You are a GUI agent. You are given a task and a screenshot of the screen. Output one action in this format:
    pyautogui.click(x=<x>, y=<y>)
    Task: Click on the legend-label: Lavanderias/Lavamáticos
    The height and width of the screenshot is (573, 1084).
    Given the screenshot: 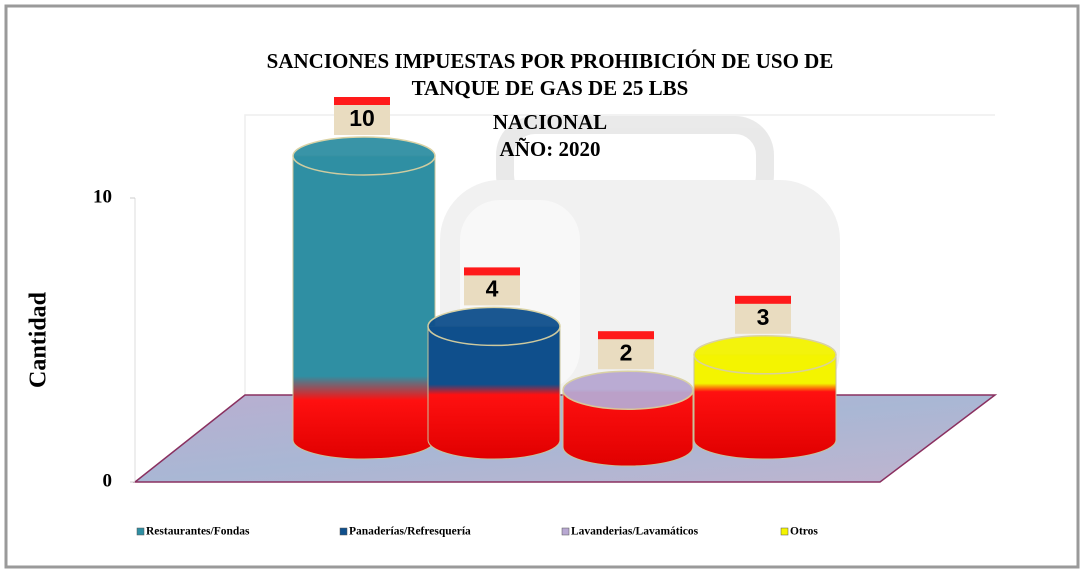 What is the action you would take?
    pyautogui.click(x=635, y=532)
    